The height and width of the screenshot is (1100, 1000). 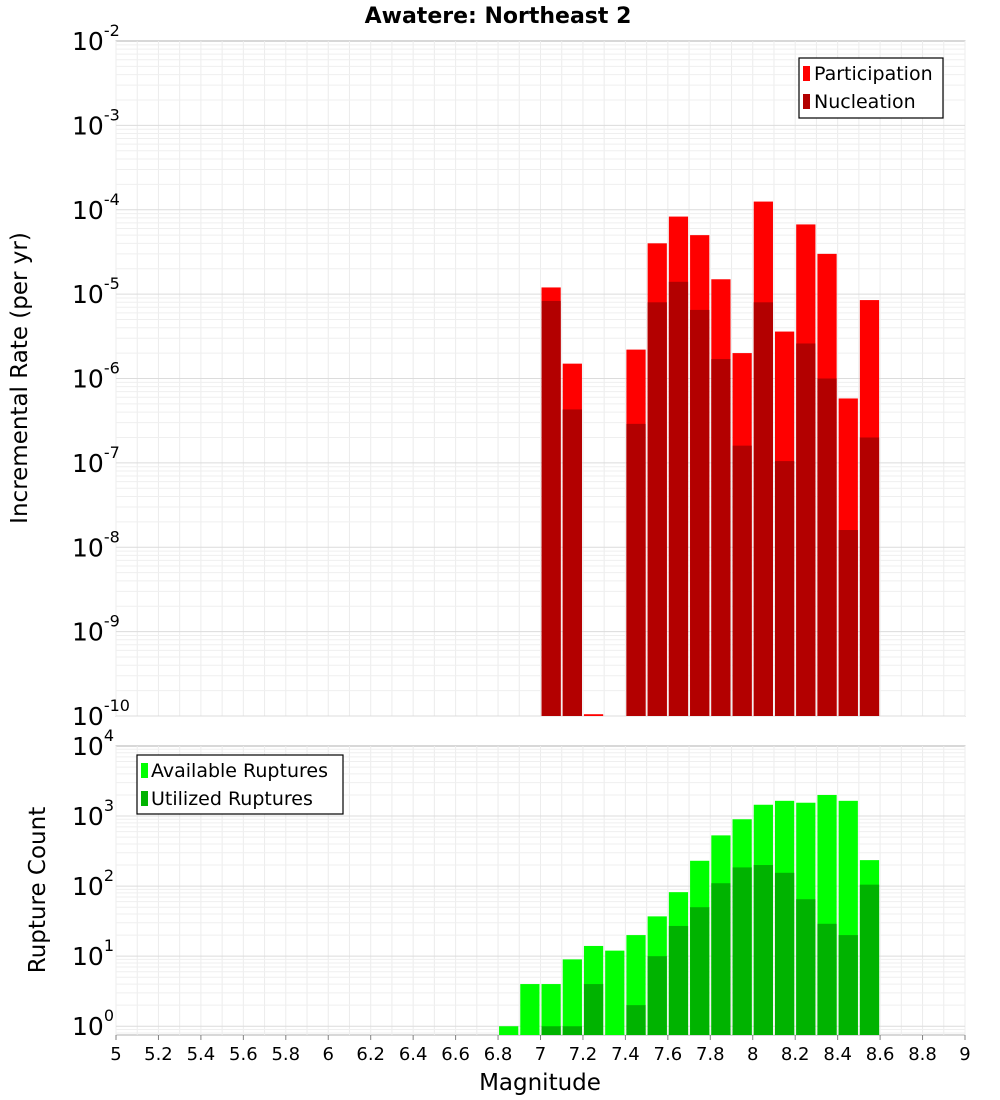 I want to click on bottom-y-tick-labels: 10⁰ 10¹ 10² 10³ 10⁴, so click(x=93, y=883).